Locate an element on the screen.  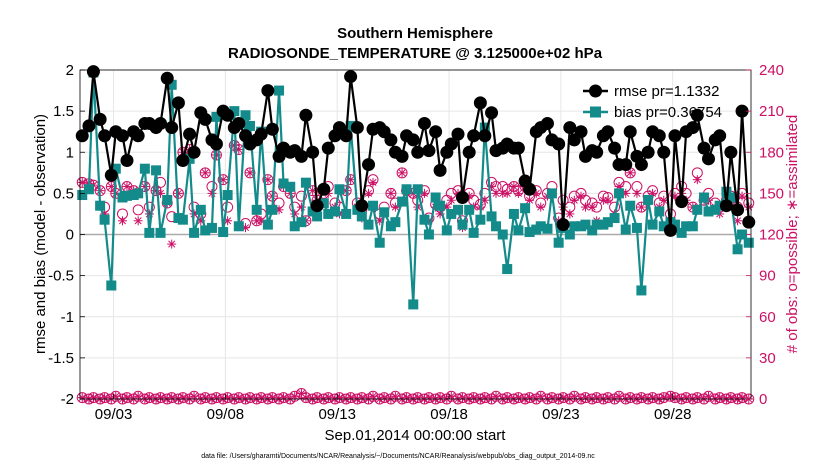
x-tick-label: 09/28 is located at coordinates (673, 414).